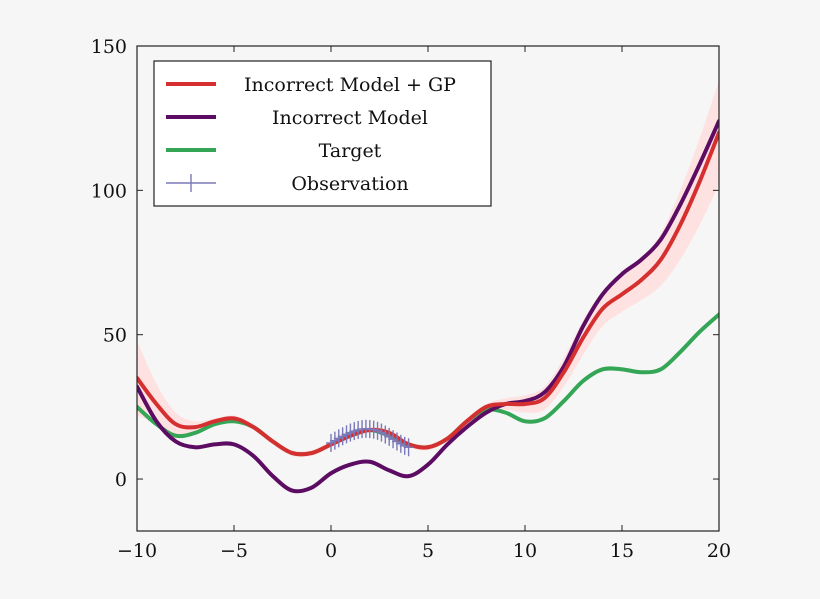 The image size is (820, 599). Describe the element at coordinates (525, 551) in the screenshot. I see `x-tick-label: 10` at that location.